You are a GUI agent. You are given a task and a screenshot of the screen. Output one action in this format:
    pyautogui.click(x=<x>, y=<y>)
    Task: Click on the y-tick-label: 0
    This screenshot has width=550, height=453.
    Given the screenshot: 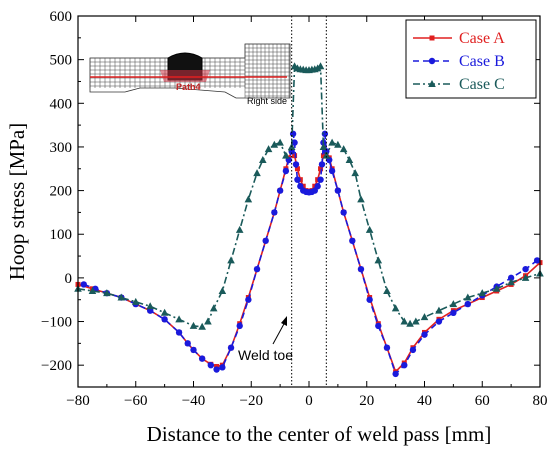 What is the action you would take?
    pyautogui.click(x=69, y=279)
    